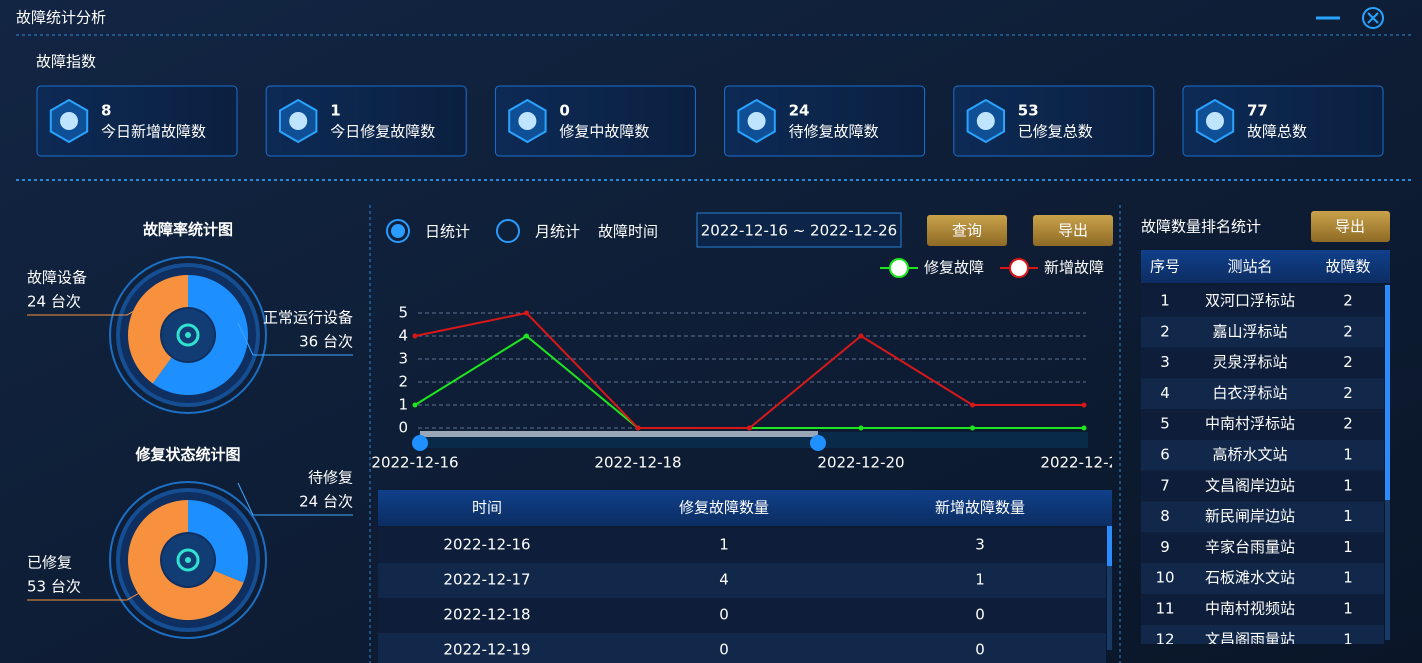  I want to click on table-cell: 3, so click(980, 545).